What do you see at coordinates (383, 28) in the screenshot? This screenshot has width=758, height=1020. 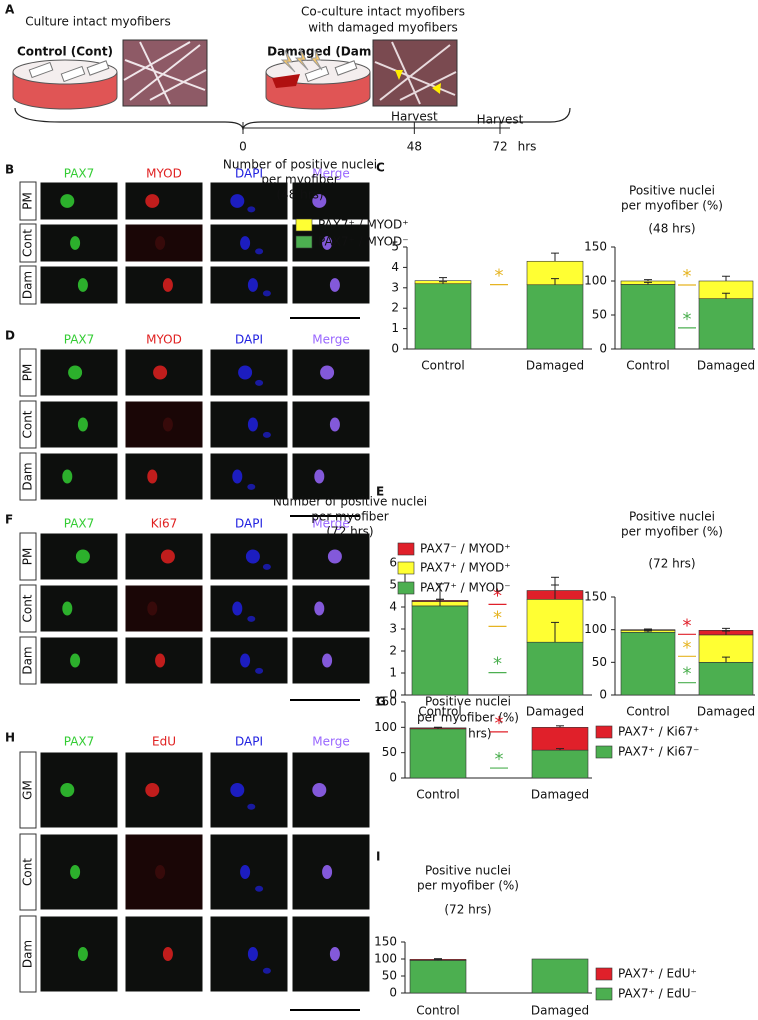 I see `right-title: with damaged myofibers` at bounding box center [383, 28].